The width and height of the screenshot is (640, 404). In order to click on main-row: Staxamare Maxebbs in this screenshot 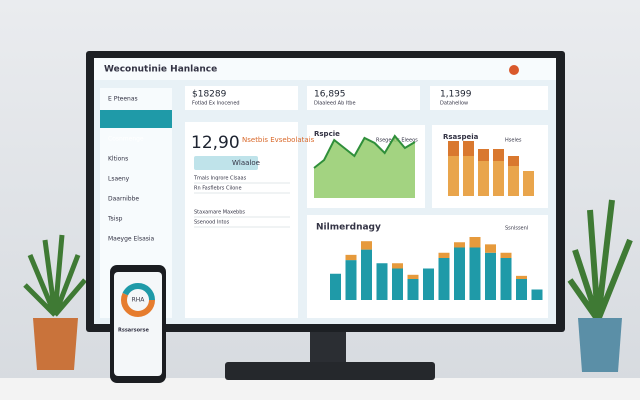, I will do `click(219, 213)`.